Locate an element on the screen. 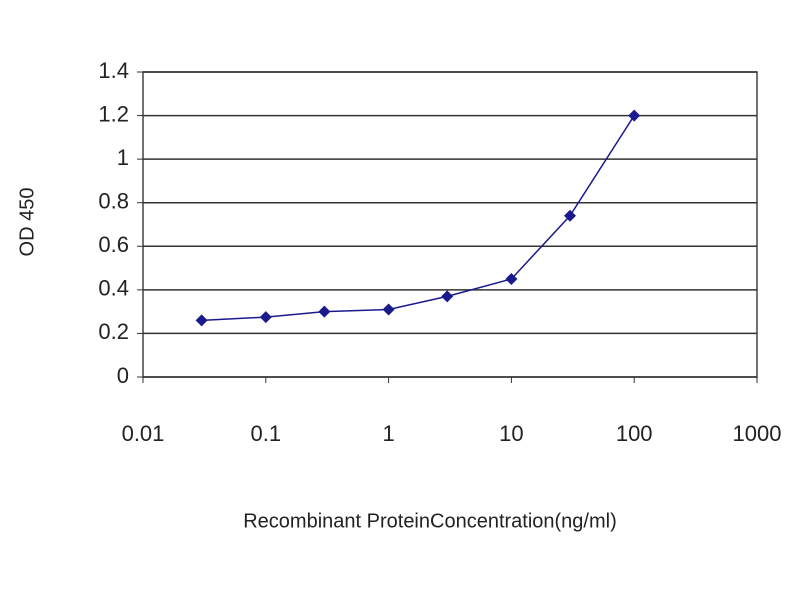 The width and height of the screenshot is (800, 600). x-tick-label: 0.1 is located at coordinates (266, 433).